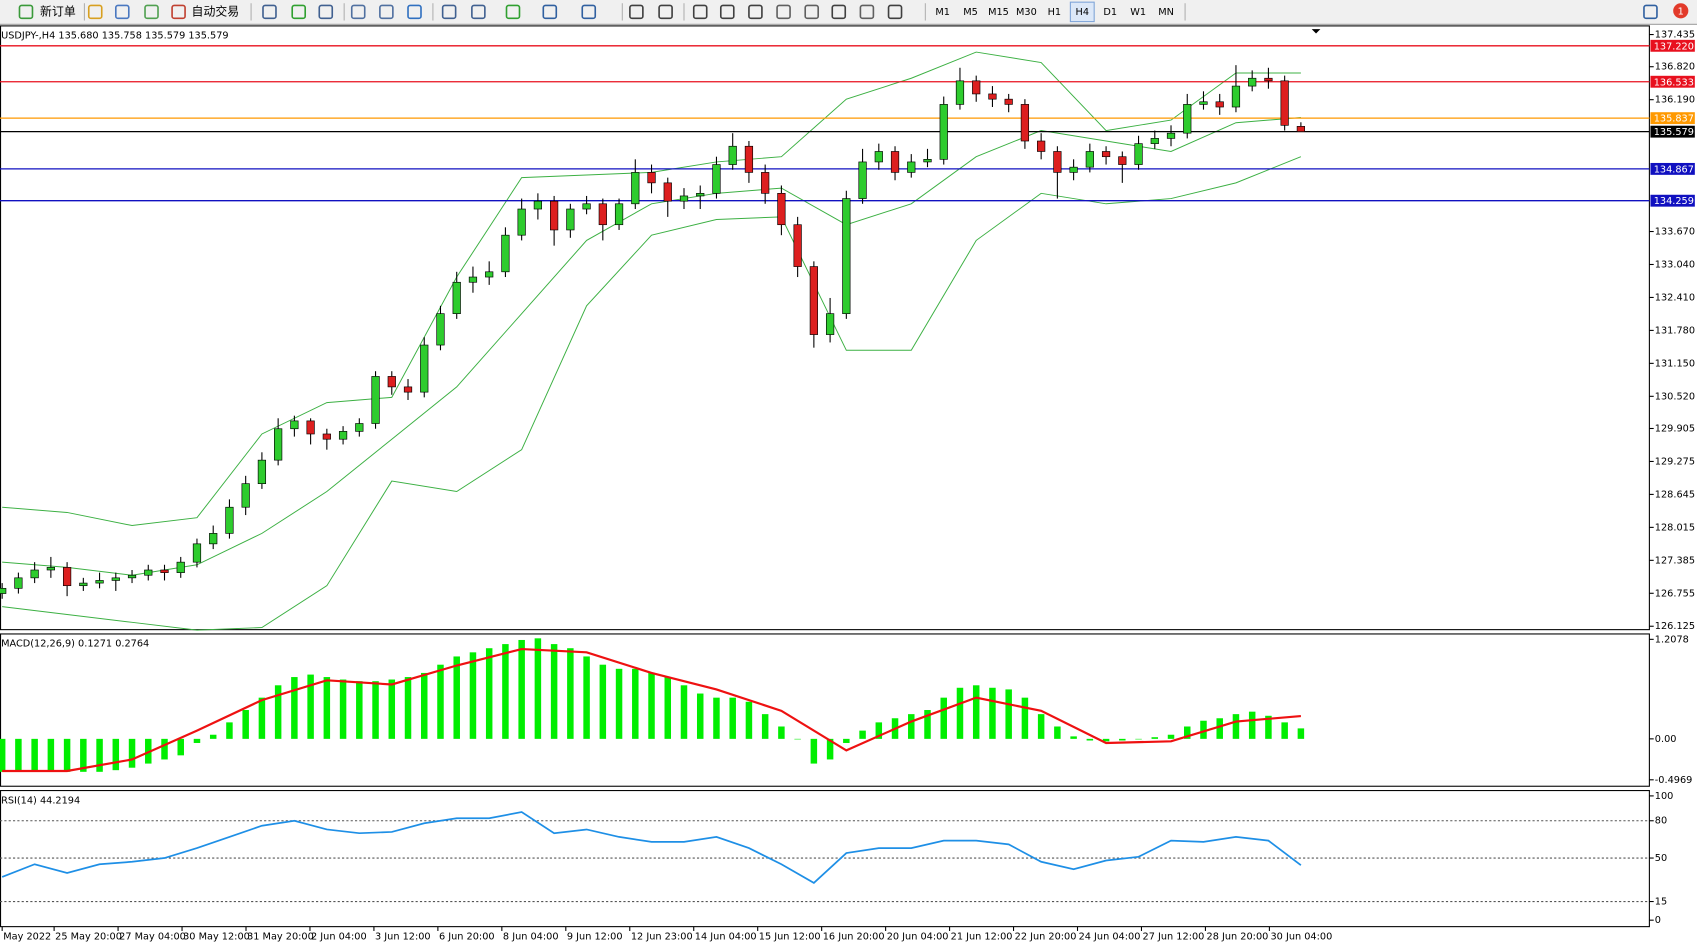 The image size is (1697, 945). Describe the element at coordinates (1110, 12) in the screenshot. I see `timeframe-button: D1` at that location.